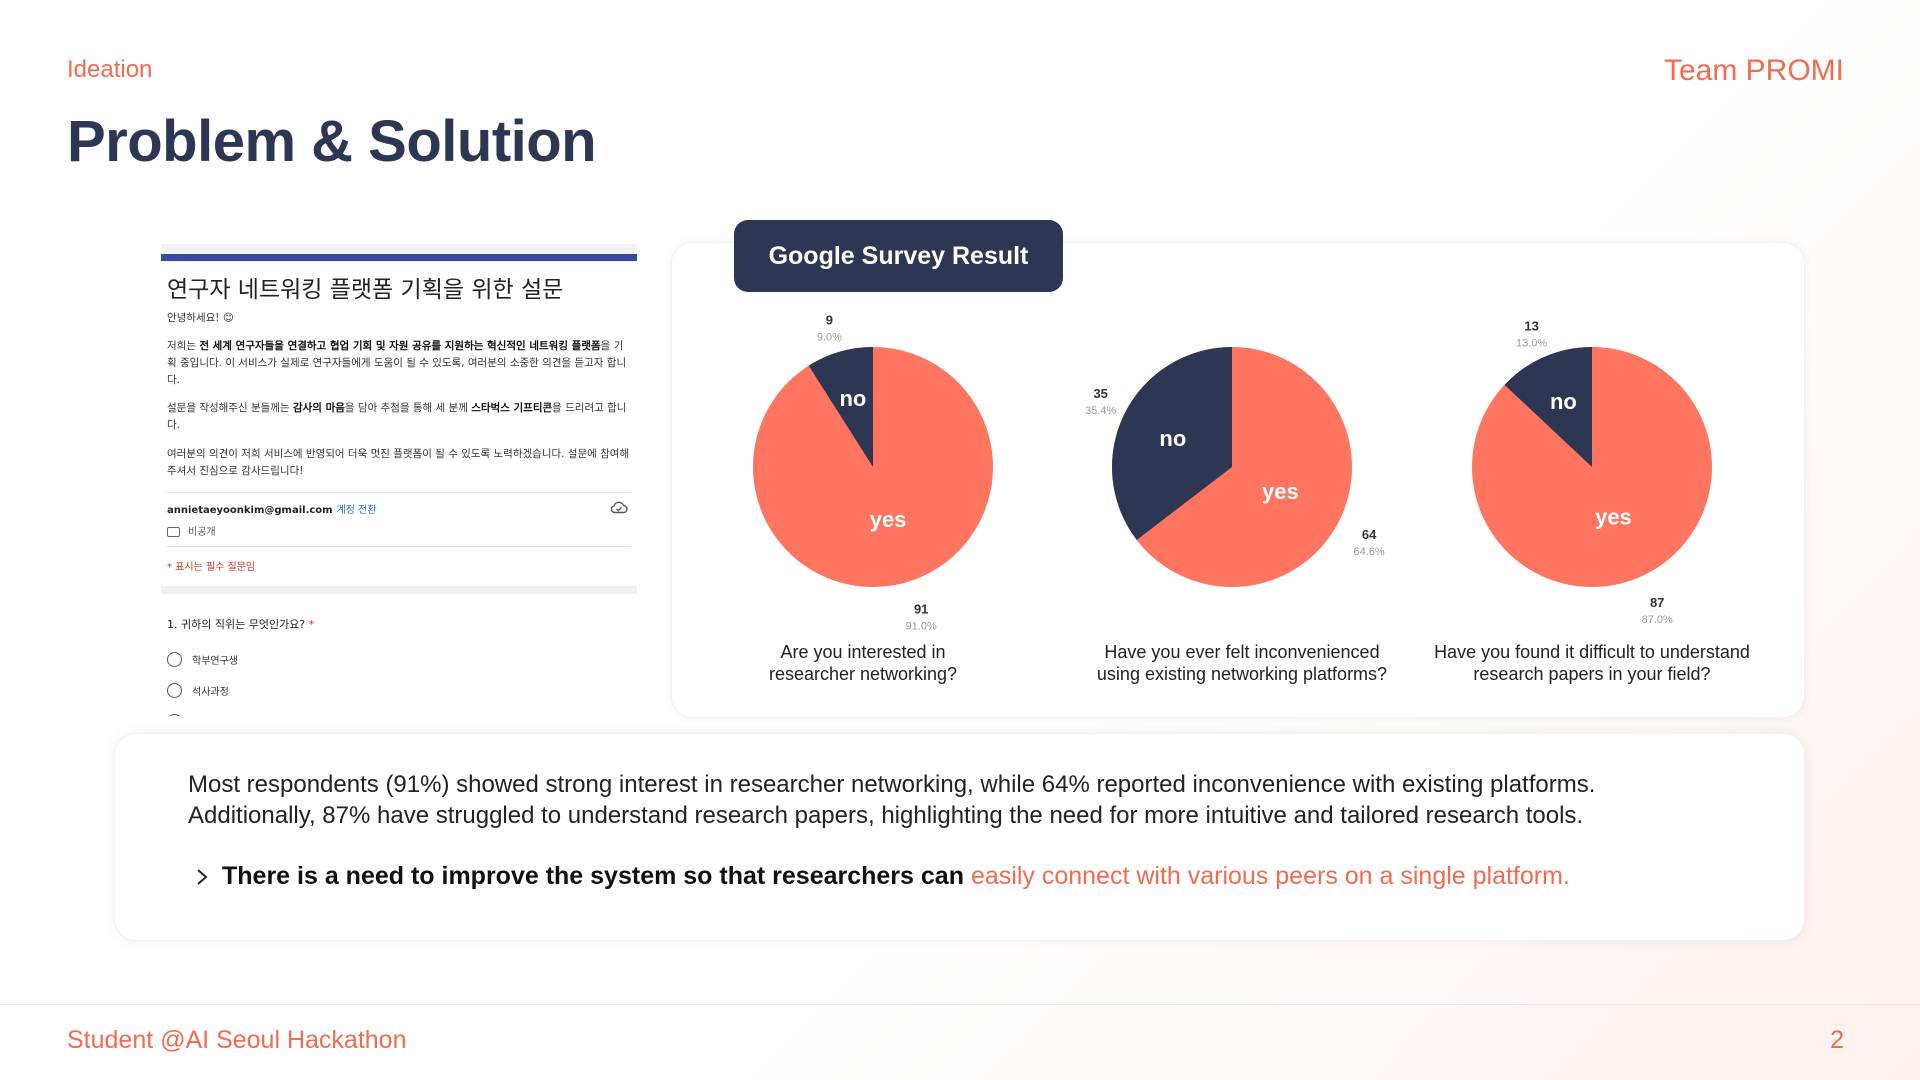  I want to click on label-yes-count: 91, so click(921, 608).